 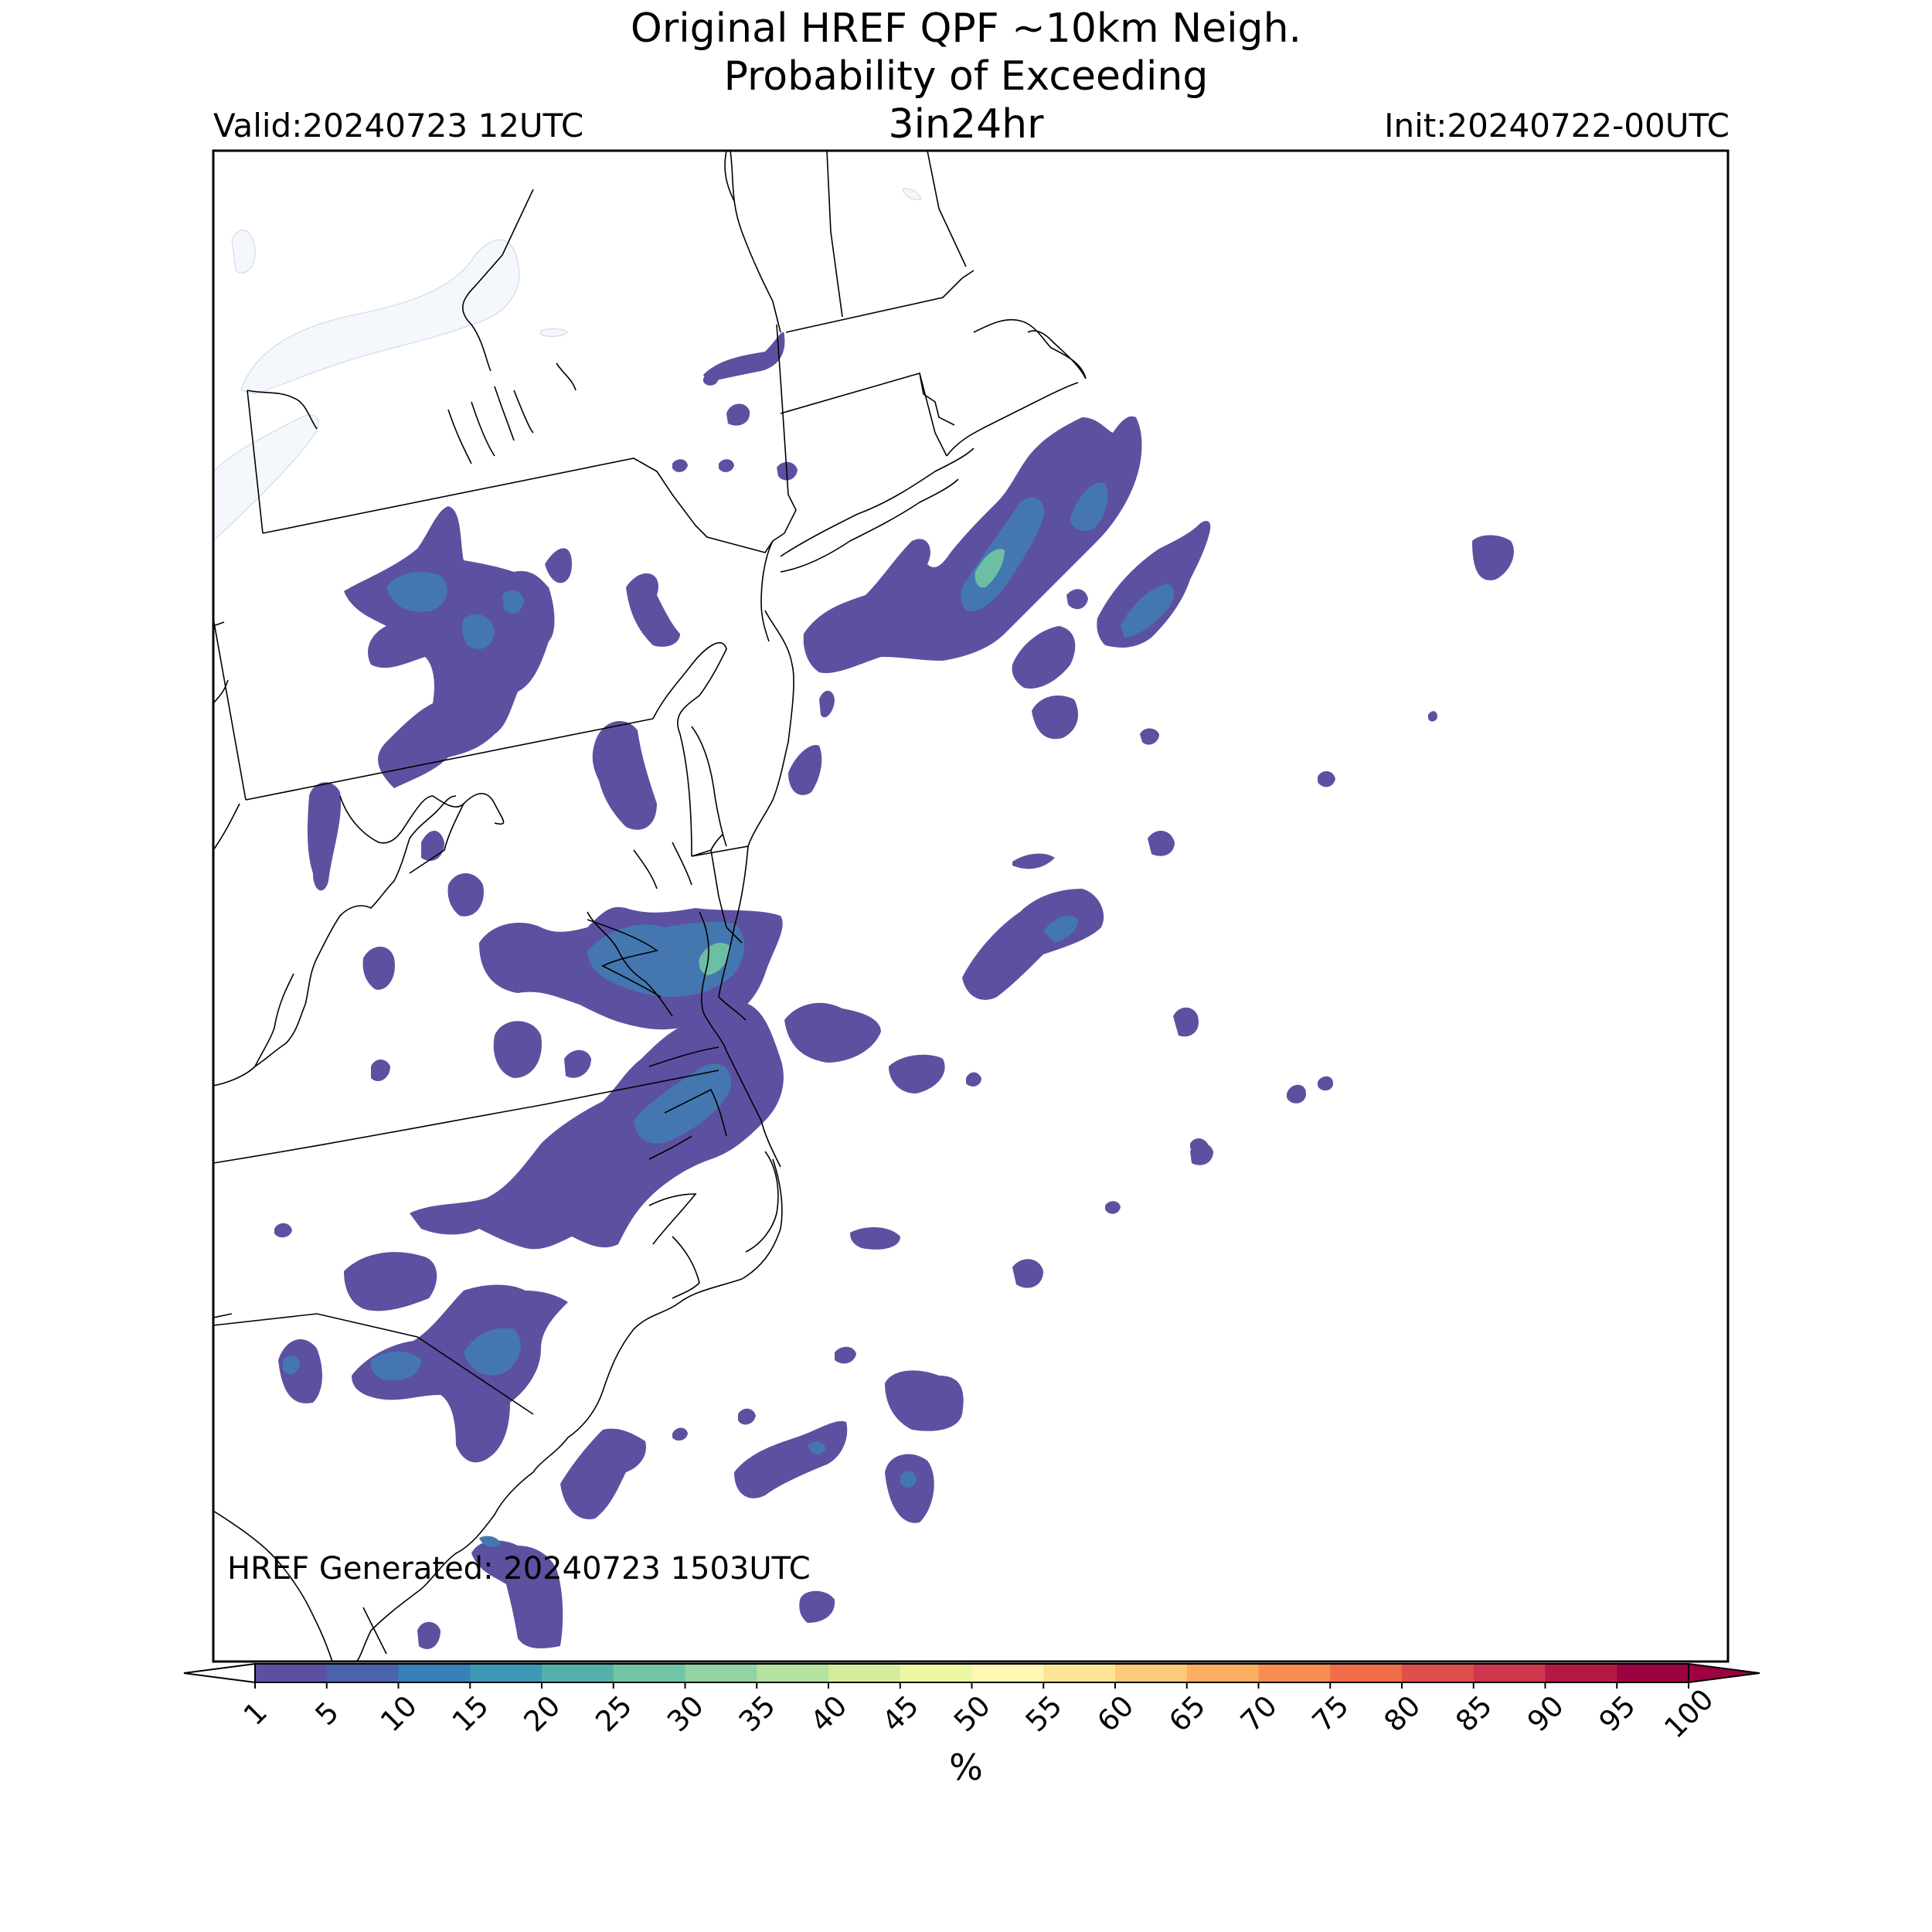 I want to click on ri-border, so click(x=937, y=399).